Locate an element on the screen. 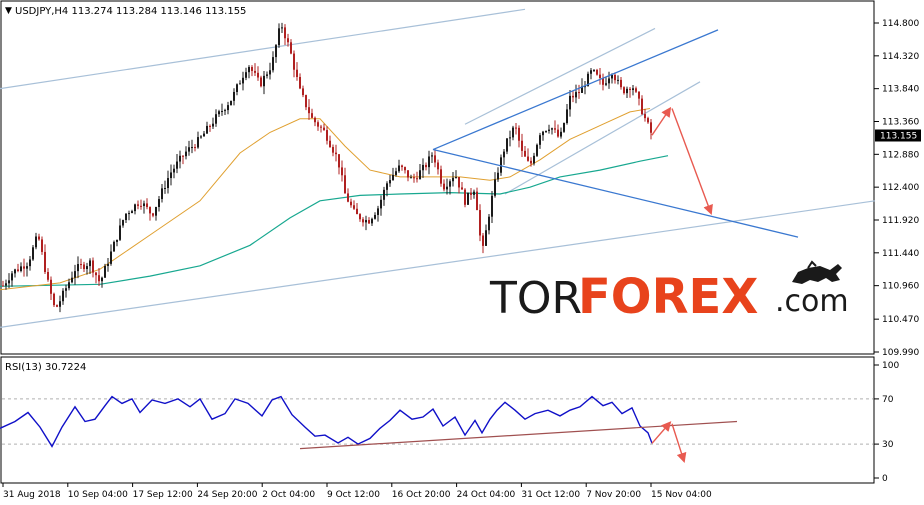 The image size is (924, 505). rsi-header: RSI(13) 30.7224 is located at coordinates (45, 367).